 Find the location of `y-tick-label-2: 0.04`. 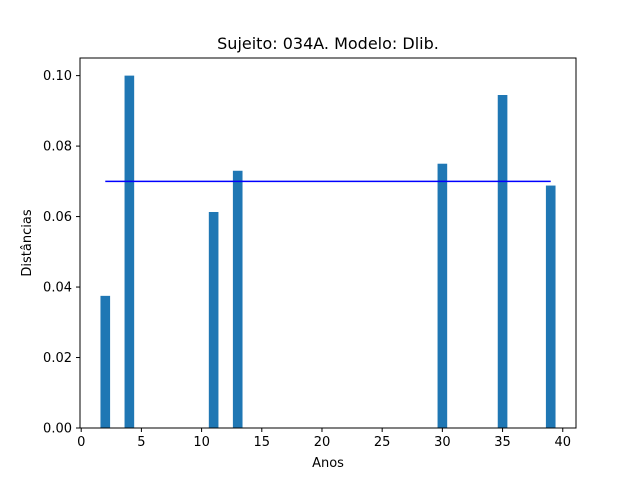

y-tick-label-2: 0.04 is located at coordinates (57, 288).